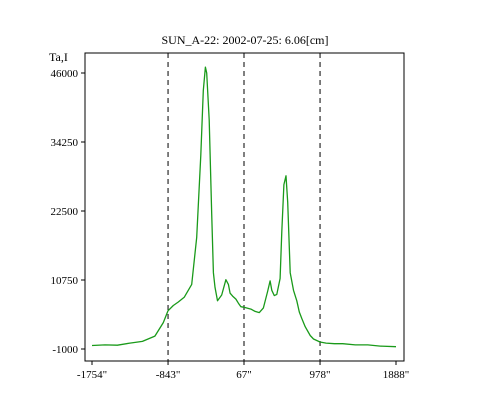 This screenshot has width=500, height=400. Describe the element at coordinates (168, 375) in the screenshot. I see `x-tick-label: -843"` at that location.